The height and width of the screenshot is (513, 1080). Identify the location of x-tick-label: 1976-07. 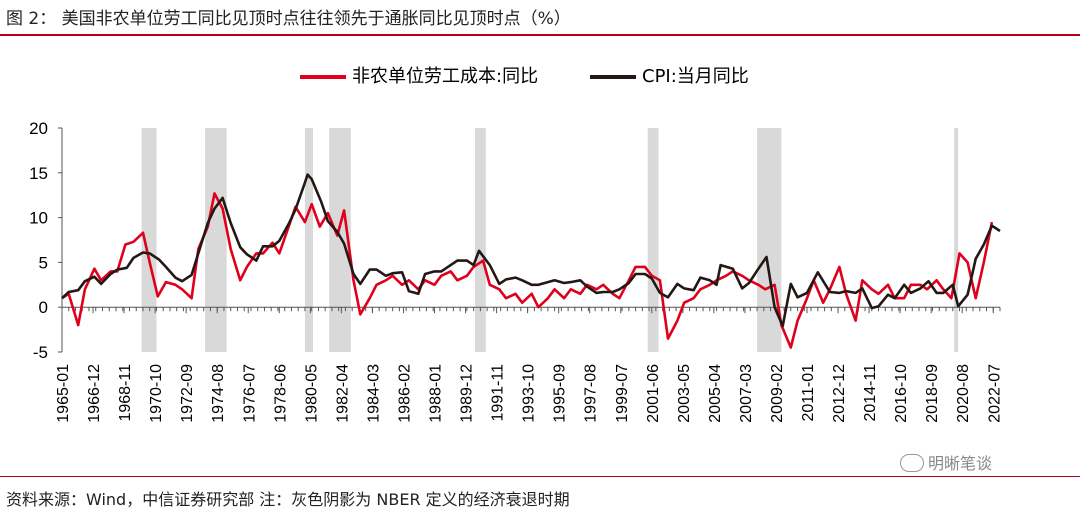
(249, 393).